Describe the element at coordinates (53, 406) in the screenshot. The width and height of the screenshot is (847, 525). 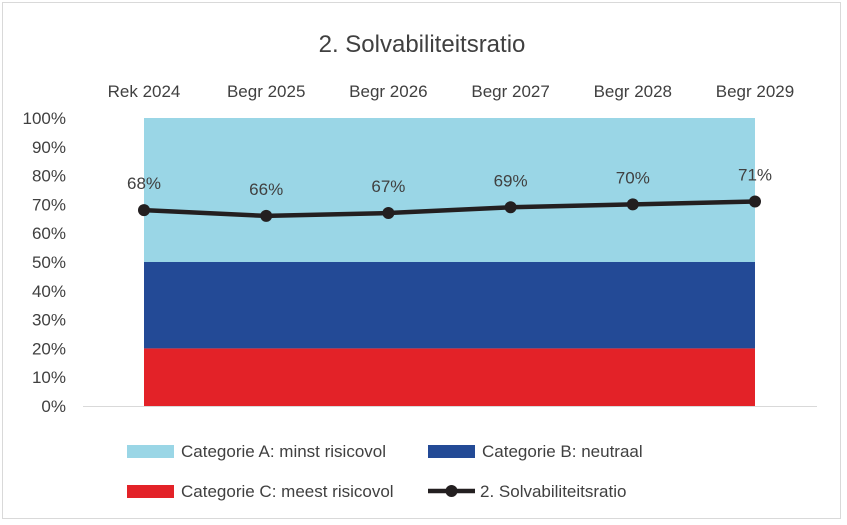
I see `y-tick-label: 0%` at that location.